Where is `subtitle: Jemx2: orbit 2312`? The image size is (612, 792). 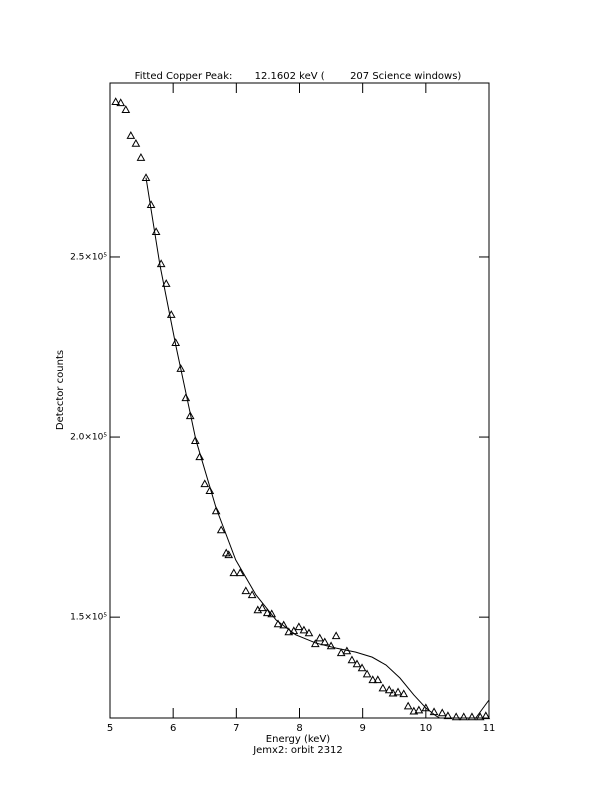 subtitle: Jemx2: orbit 2312 is located at coordinates (297, 750).